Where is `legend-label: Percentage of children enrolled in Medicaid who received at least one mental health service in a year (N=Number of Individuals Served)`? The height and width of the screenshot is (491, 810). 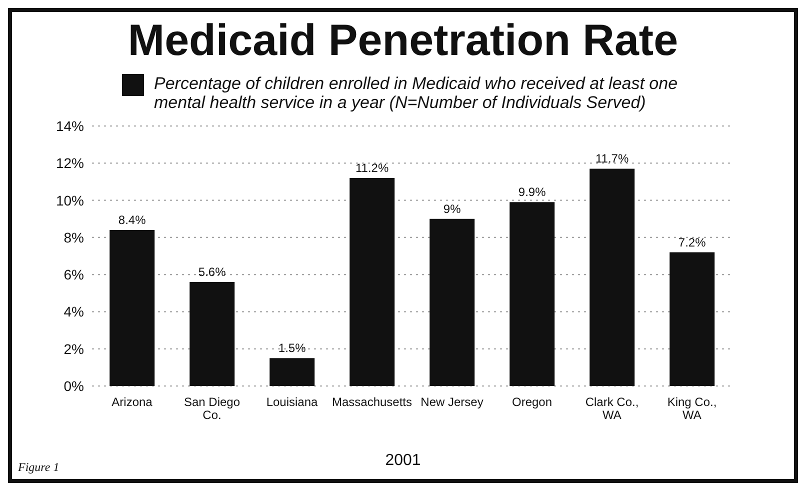 legend-label: Percentage of children enrolled in Medicaid who received at least one mental health service in a year (N=Number of Individuals Served) is located at coordinates (416, 93).